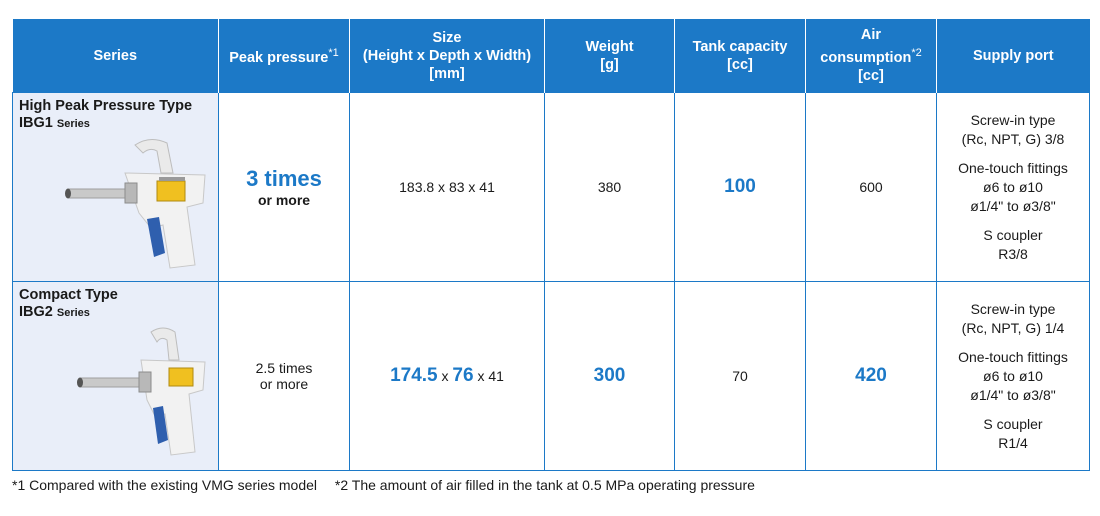  What do you see at coordinates (115, 56) in the screenshot?
I see `header-series: Series` at bounding box center [115, 56].